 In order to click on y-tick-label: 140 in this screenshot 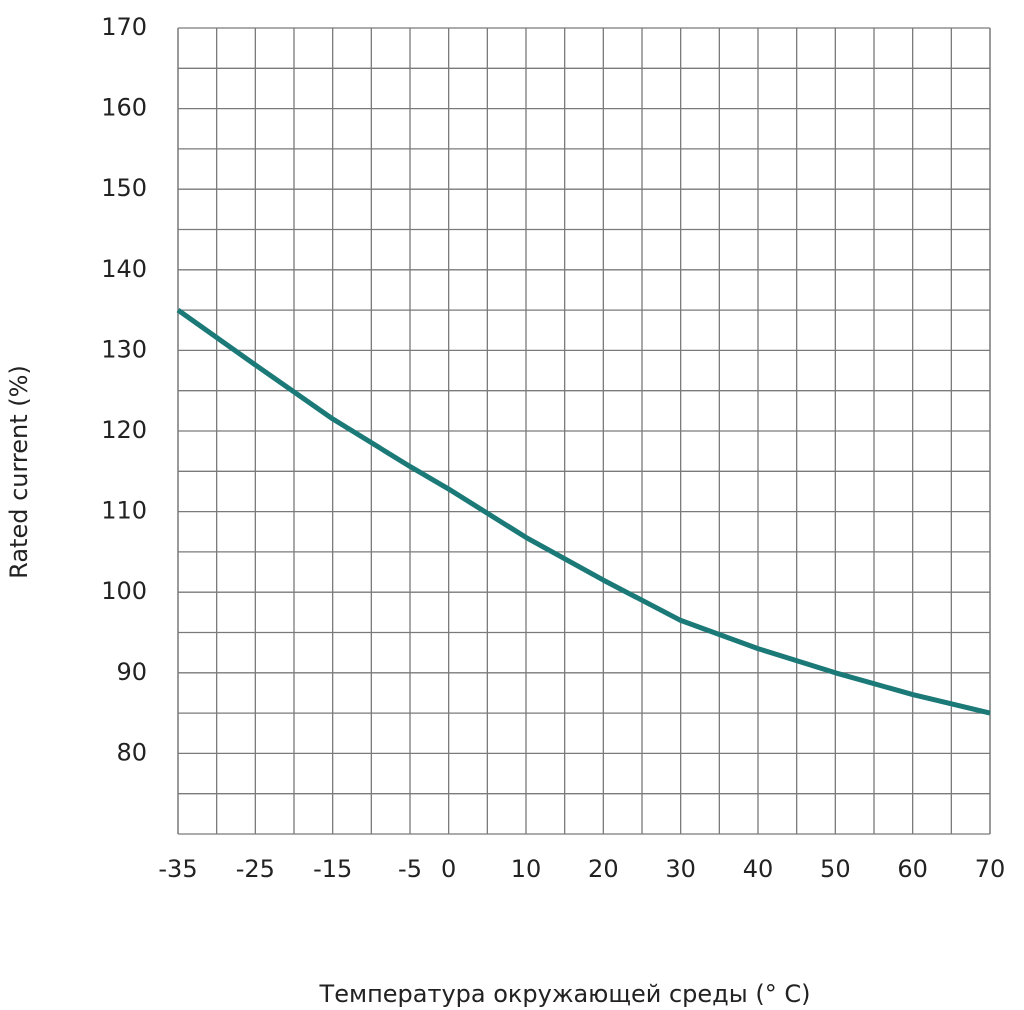, I will do `click(124, 269)`.